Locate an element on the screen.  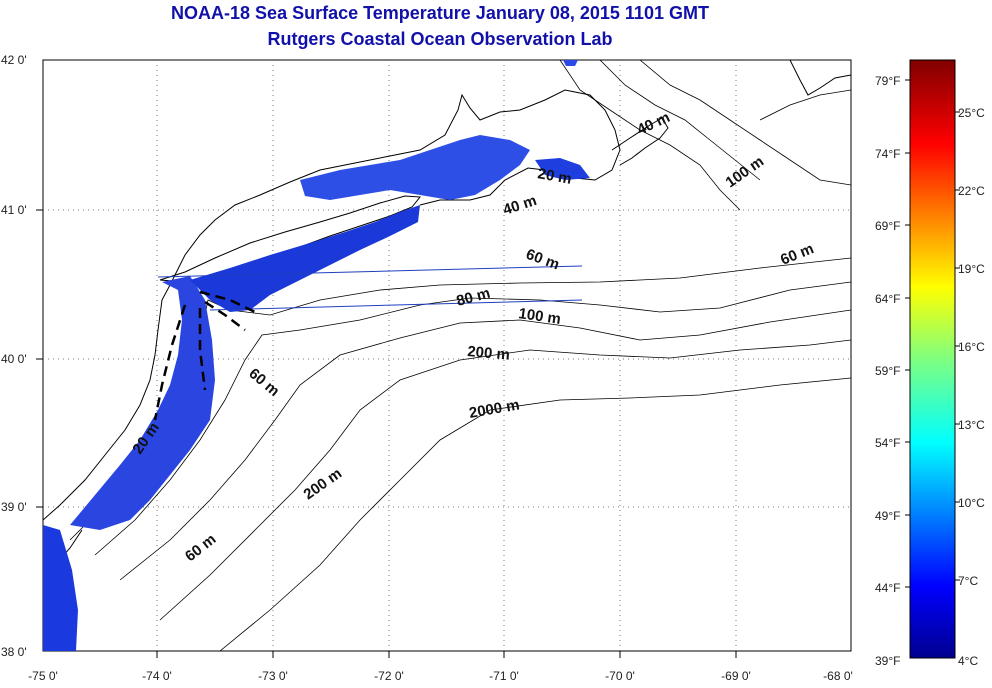
colorbar-c-label-4: 4°C is located at coordinates (968, 661).